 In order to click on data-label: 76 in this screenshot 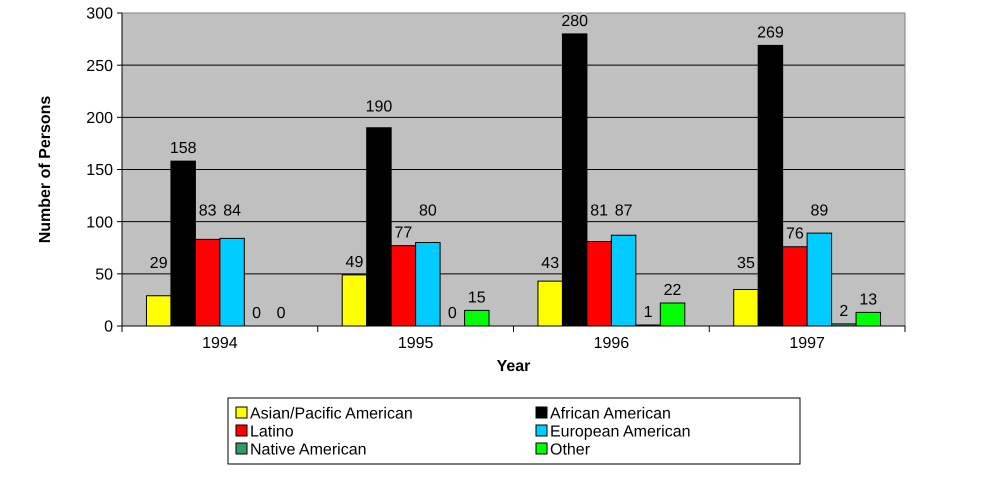, I will do `click(795, 234)`.